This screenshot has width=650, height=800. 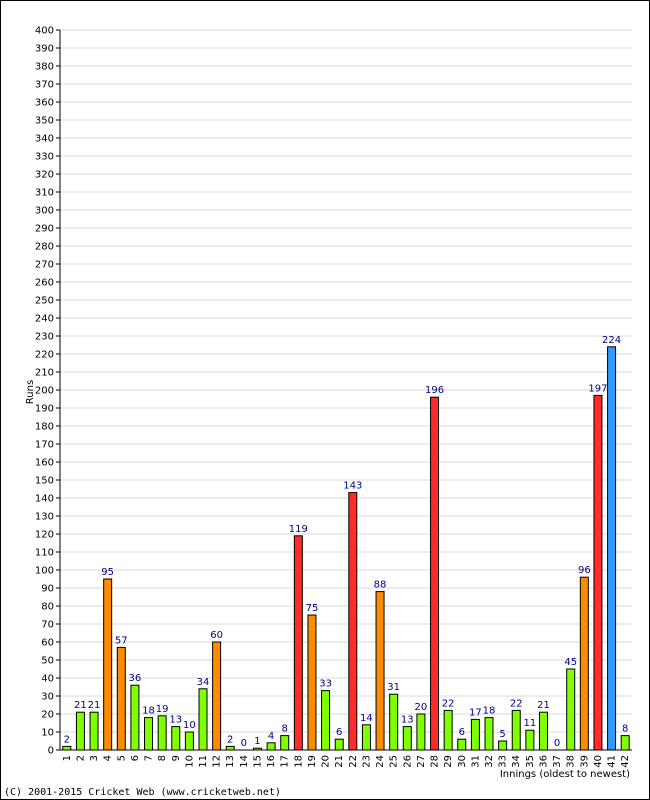 I want to click on y-tick-label: 210, so click(x=44, y=373).